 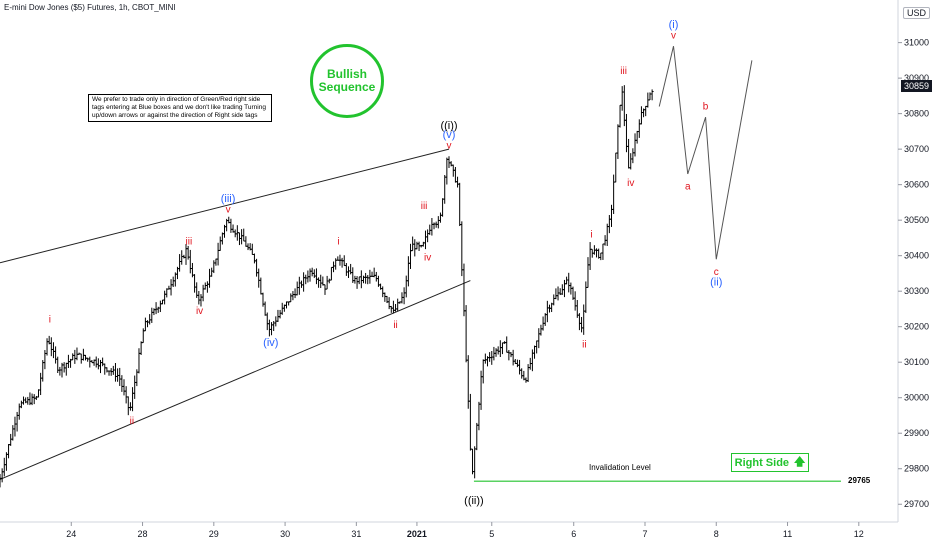 I want to click on wave-label: b, so click(x=706, y=107).